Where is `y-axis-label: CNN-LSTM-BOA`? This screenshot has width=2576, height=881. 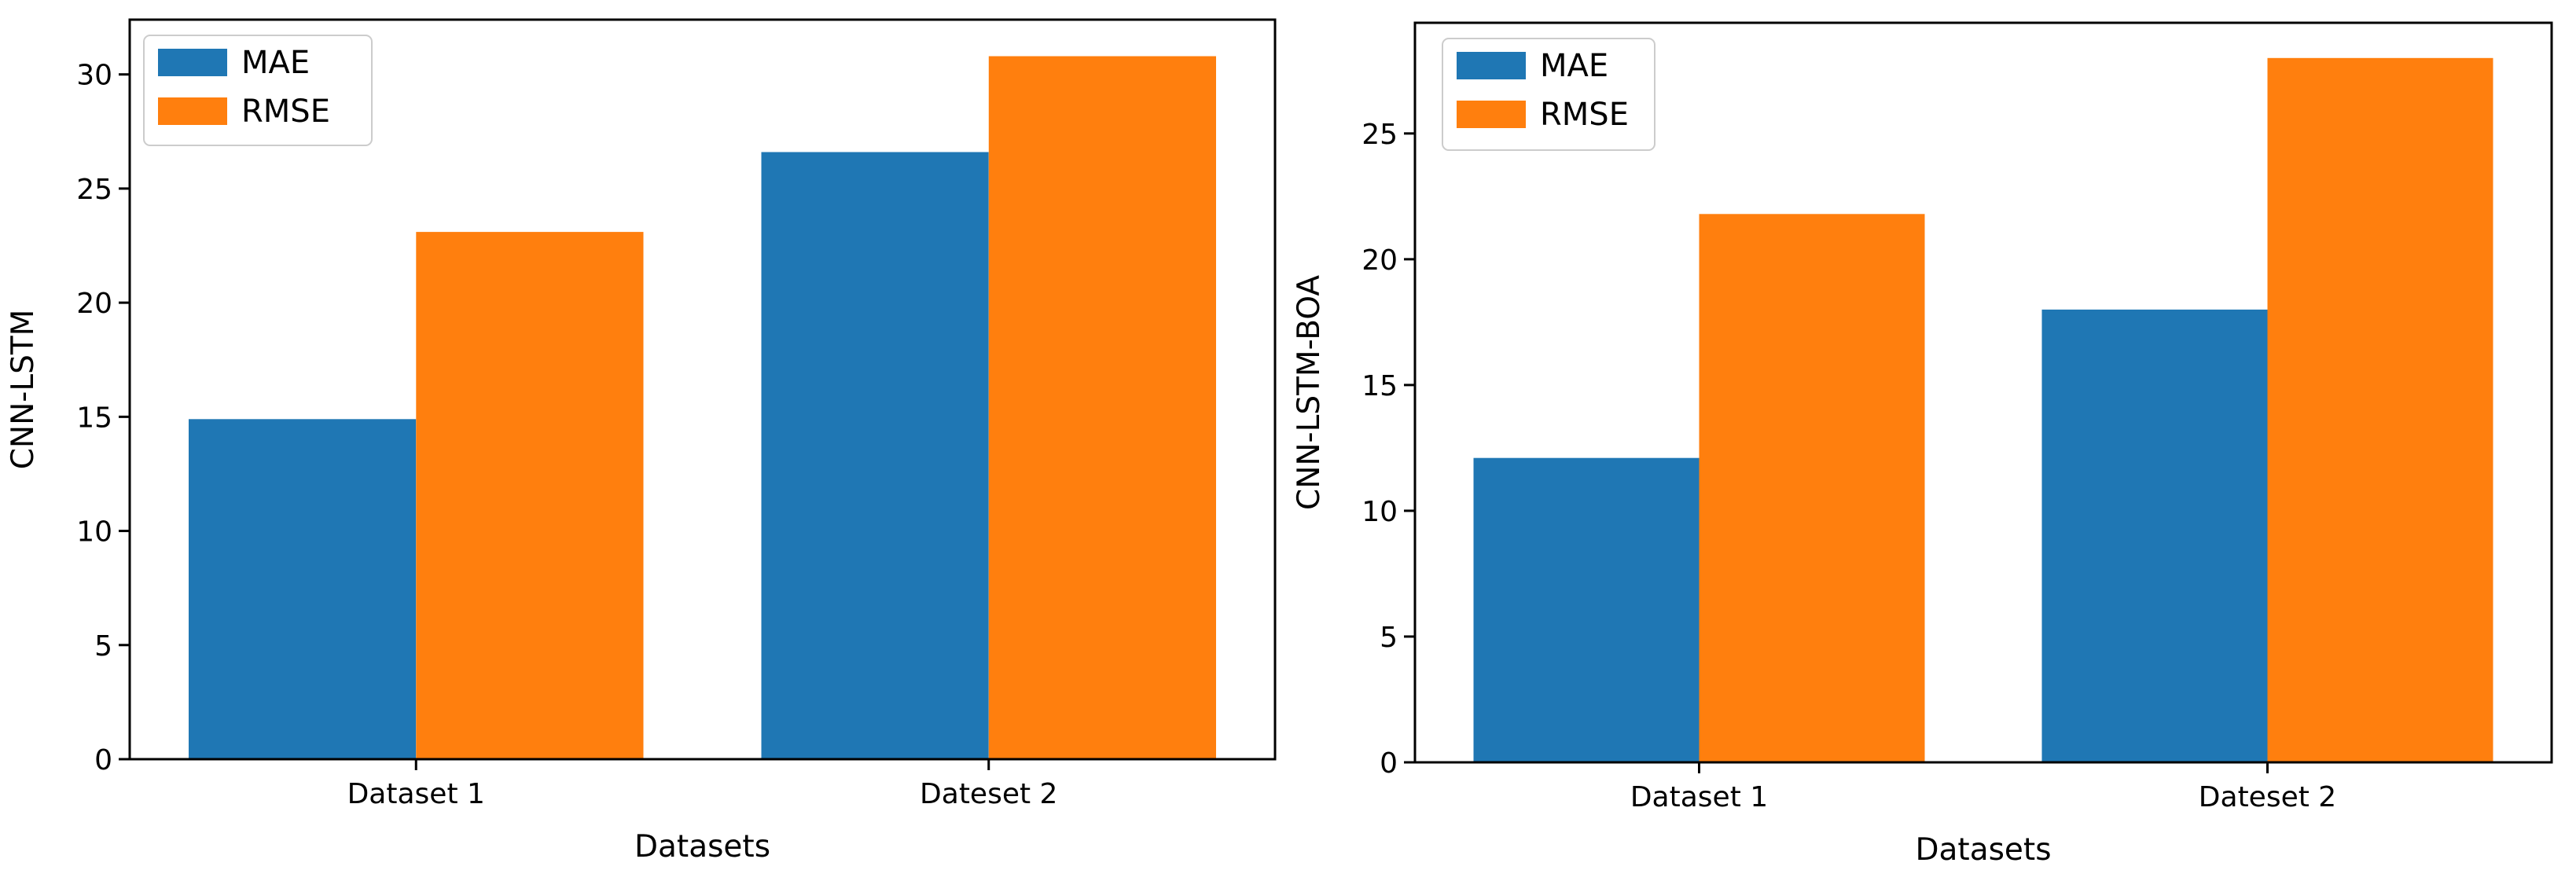 y-axis-label: CNN-LSTM-BOA is located at coordinates (1309, 392).